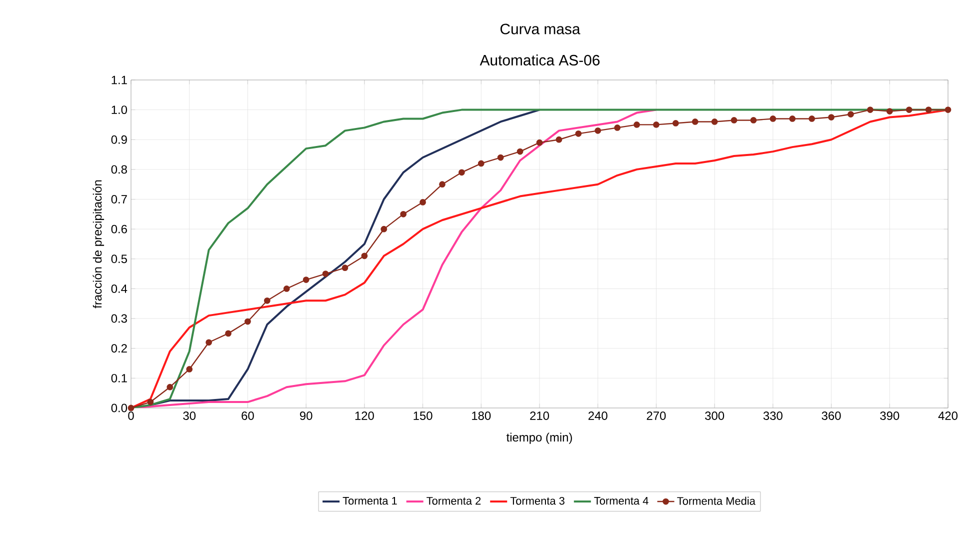 Image resolution: width=976 pixels, height=546 pixels. I want to click on y-tick-label: 0.6, so click(119, 229).